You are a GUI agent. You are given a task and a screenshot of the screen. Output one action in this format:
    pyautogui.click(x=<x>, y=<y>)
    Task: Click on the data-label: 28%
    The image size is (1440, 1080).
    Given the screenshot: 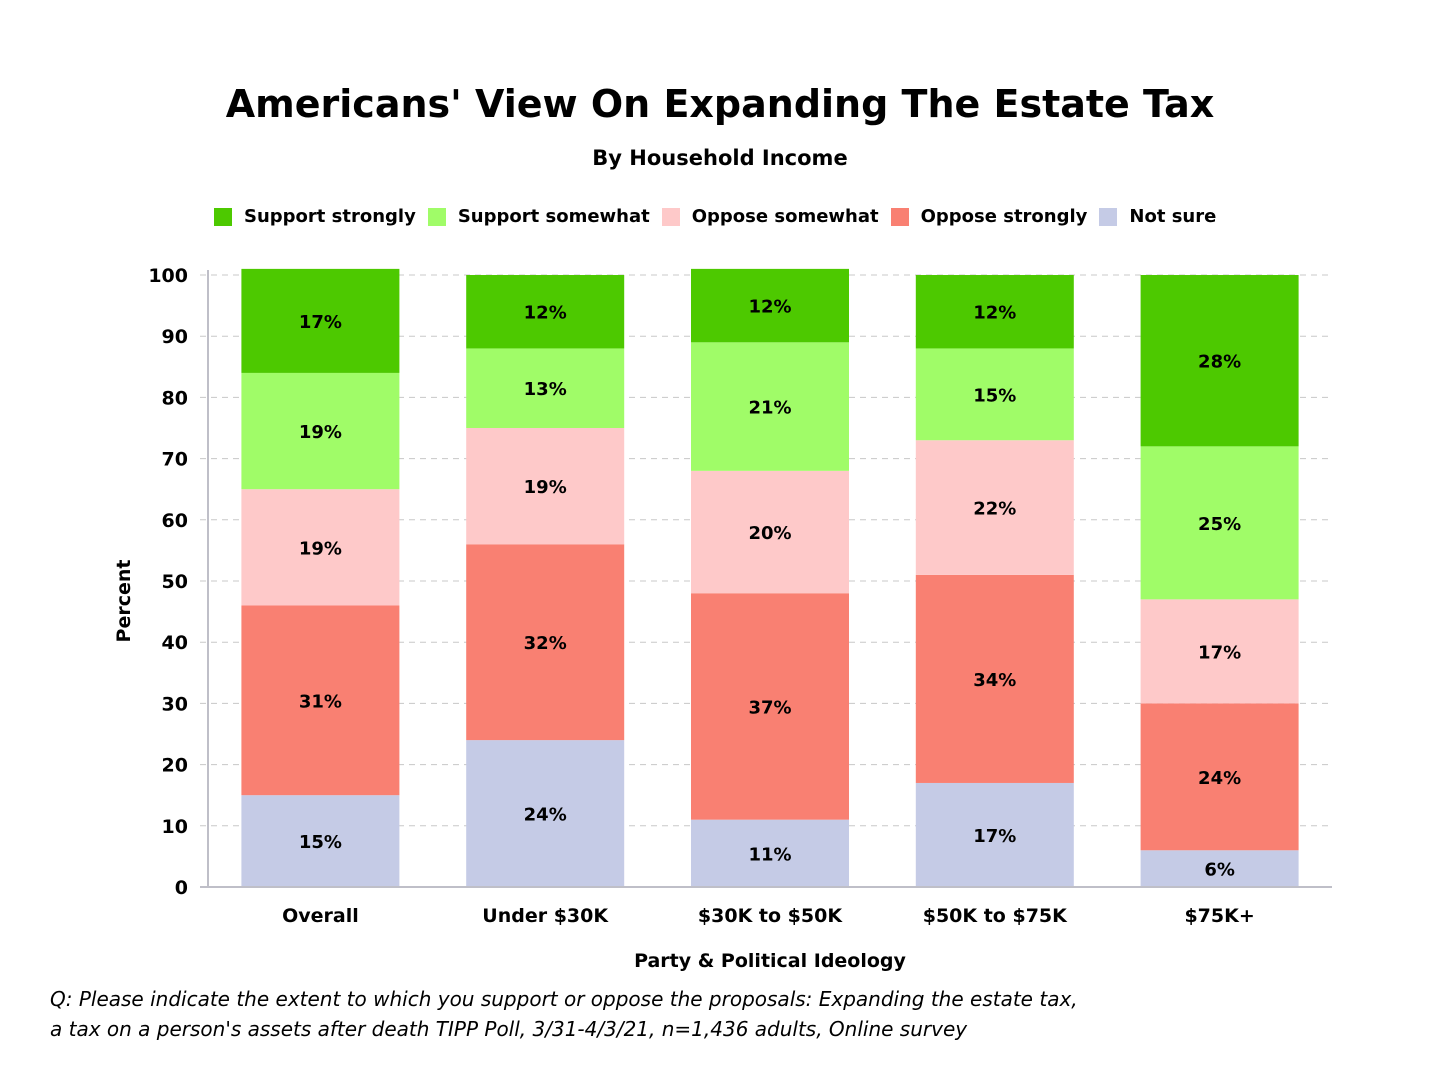 What is the action you would take?
    pyautogui.click(x=1219, y=362)
    